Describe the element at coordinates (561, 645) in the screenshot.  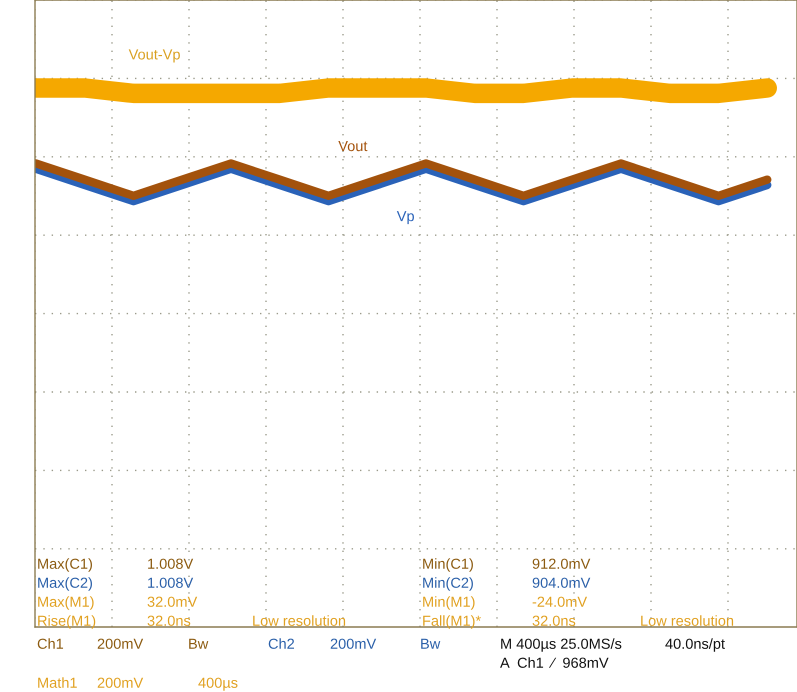
I see `text: M 400µs 25.0MS/s` at that location.